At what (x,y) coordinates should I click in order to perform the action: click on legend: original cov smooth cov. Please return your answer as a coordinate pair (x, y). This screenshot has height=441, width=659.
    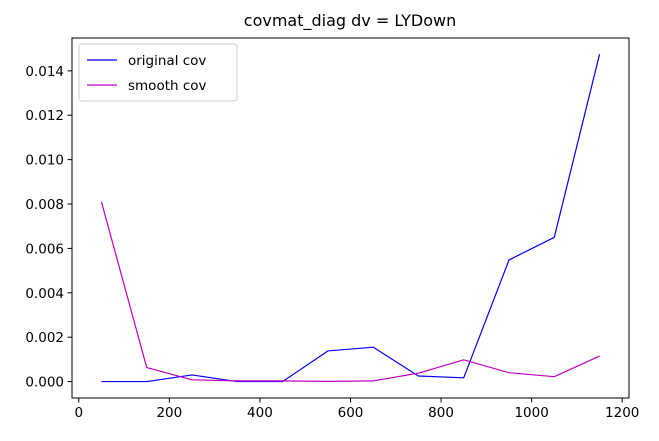
    Looking at the image, I should click on (158, 72).